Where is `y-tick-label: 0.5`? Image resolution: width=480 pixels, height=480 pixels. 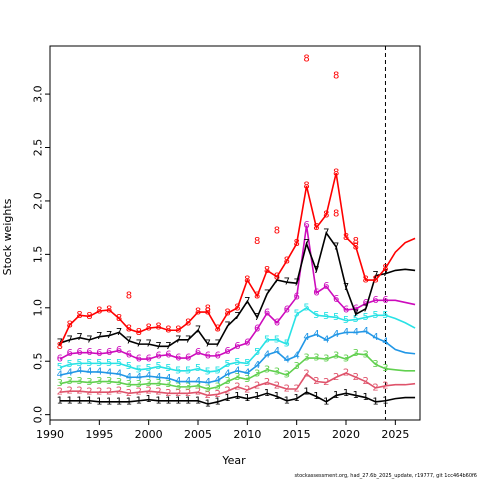
y-tick-label: 0.5 is located at coordinates (38, 361).